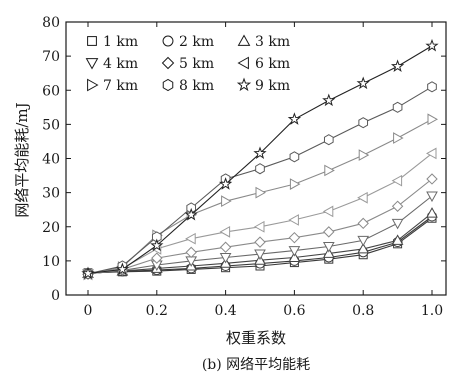 This screenshot has height=377, width=451. I want to click on legend-label: 5 km, so click(196, 64).